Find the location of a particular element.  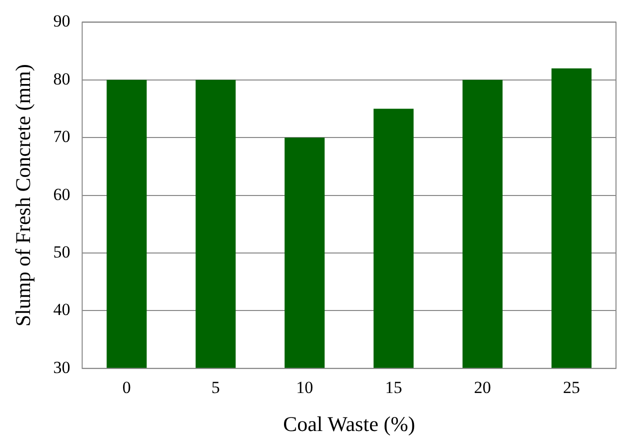

x-tick-label: 5 is located at coordinates (215, 388).